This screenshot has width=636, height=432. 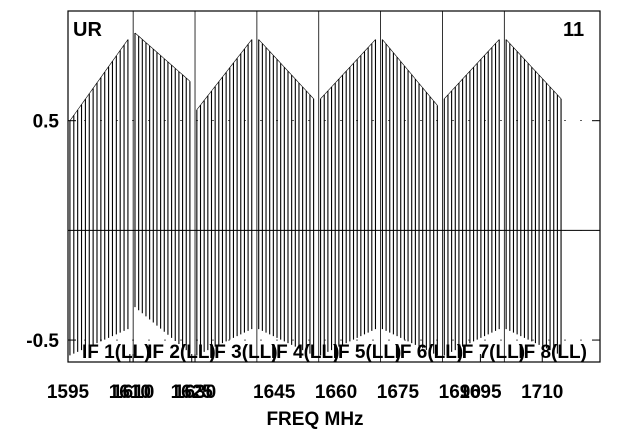 What do you see at coordinates (46, 122) in the screenshot?
I see `y-tick-label: 0.5` at bounding box center [46, 122].